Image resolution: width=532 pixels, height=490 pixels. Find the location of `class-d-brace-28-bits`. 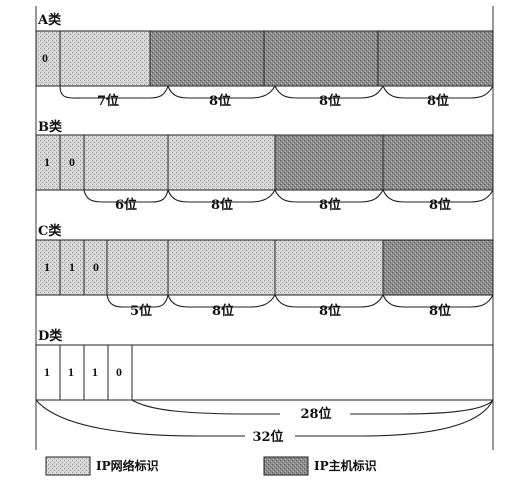

class-d-brace-28-bits is located at coordinates (312, 407).